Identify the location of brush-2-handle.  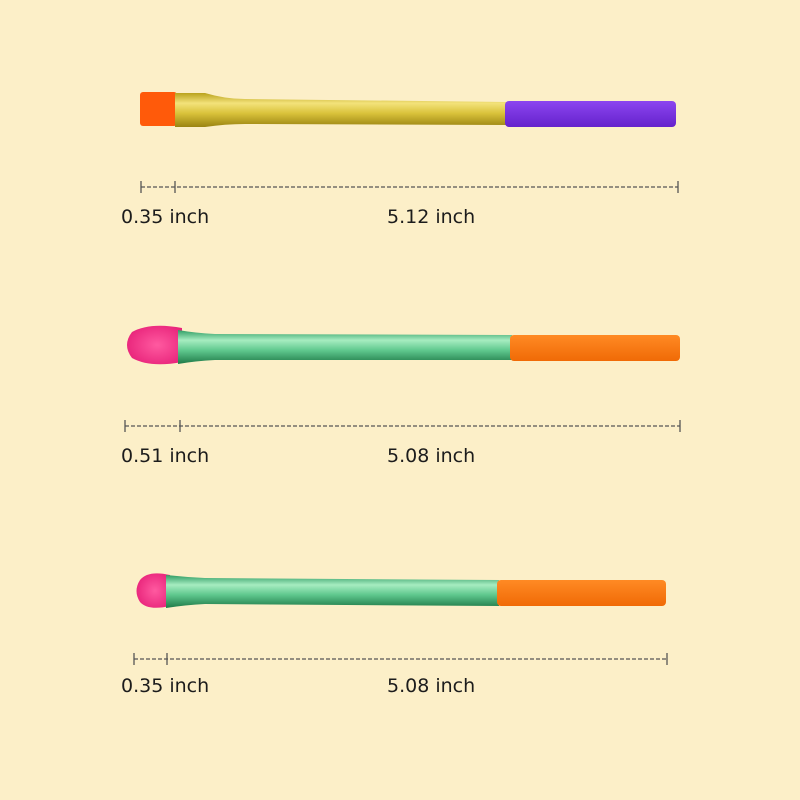
(595, 348).